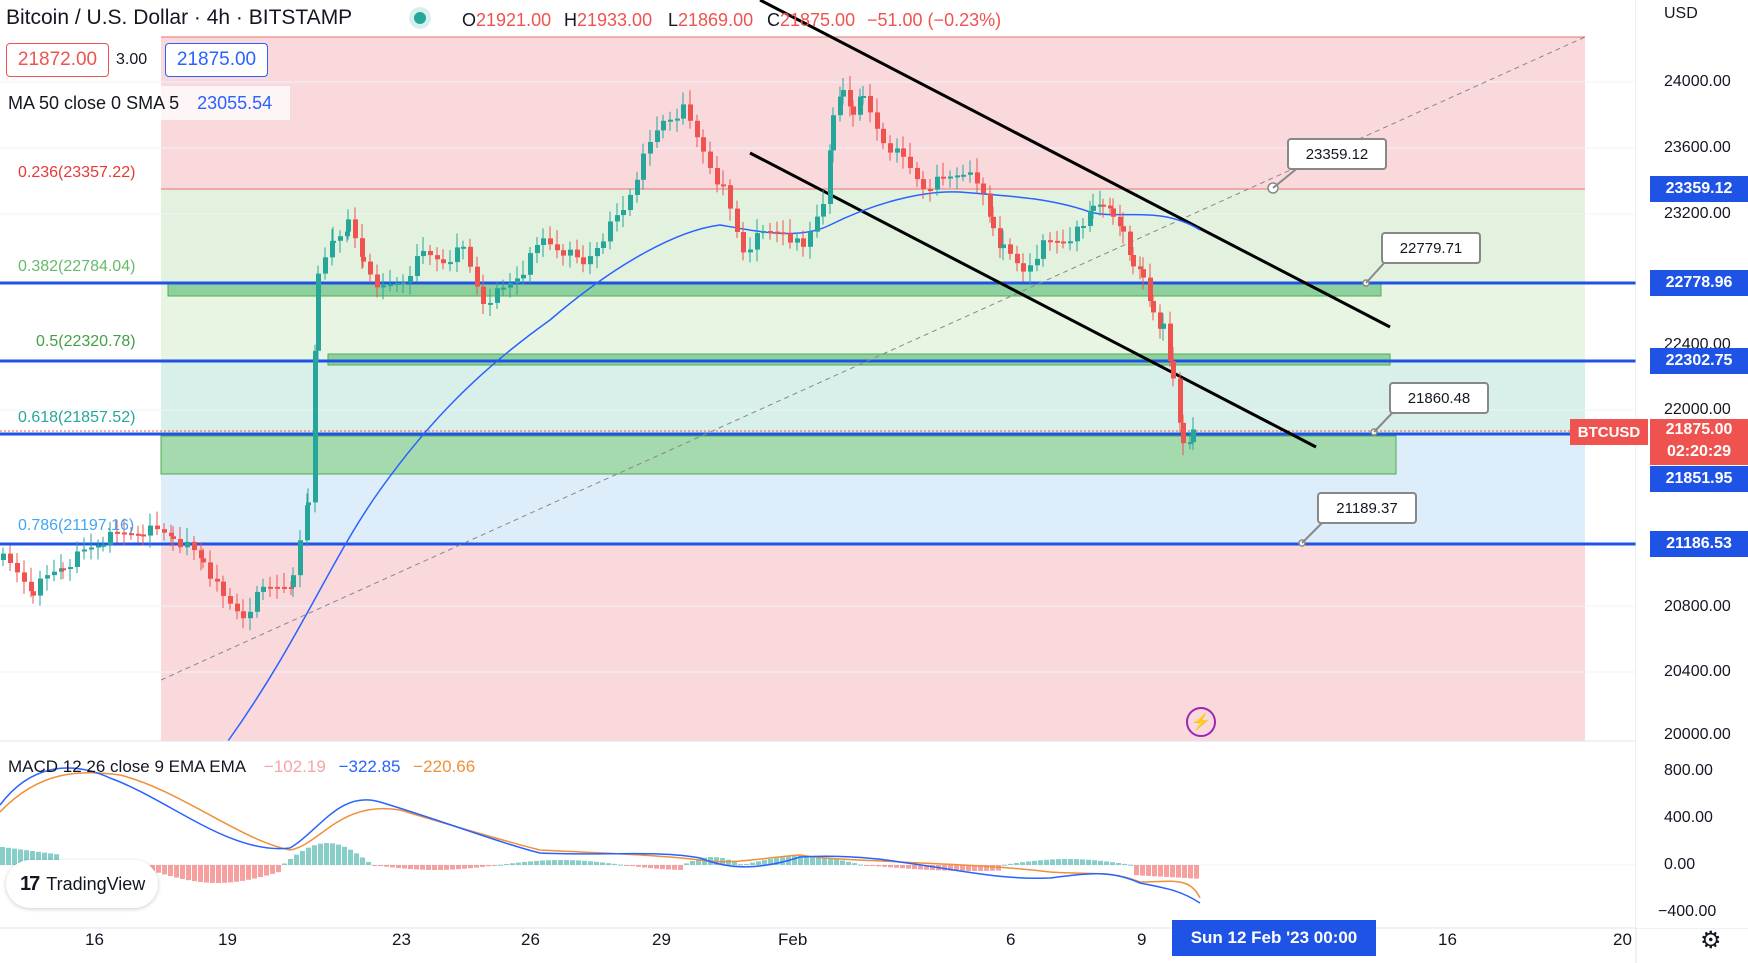 The width and height of the screenshot is (1748, 963). What do you see at coordinates (1201, 722) in the screenshot?
I see `lightning-icon: ⚡` at bounding box center [1201, 722].